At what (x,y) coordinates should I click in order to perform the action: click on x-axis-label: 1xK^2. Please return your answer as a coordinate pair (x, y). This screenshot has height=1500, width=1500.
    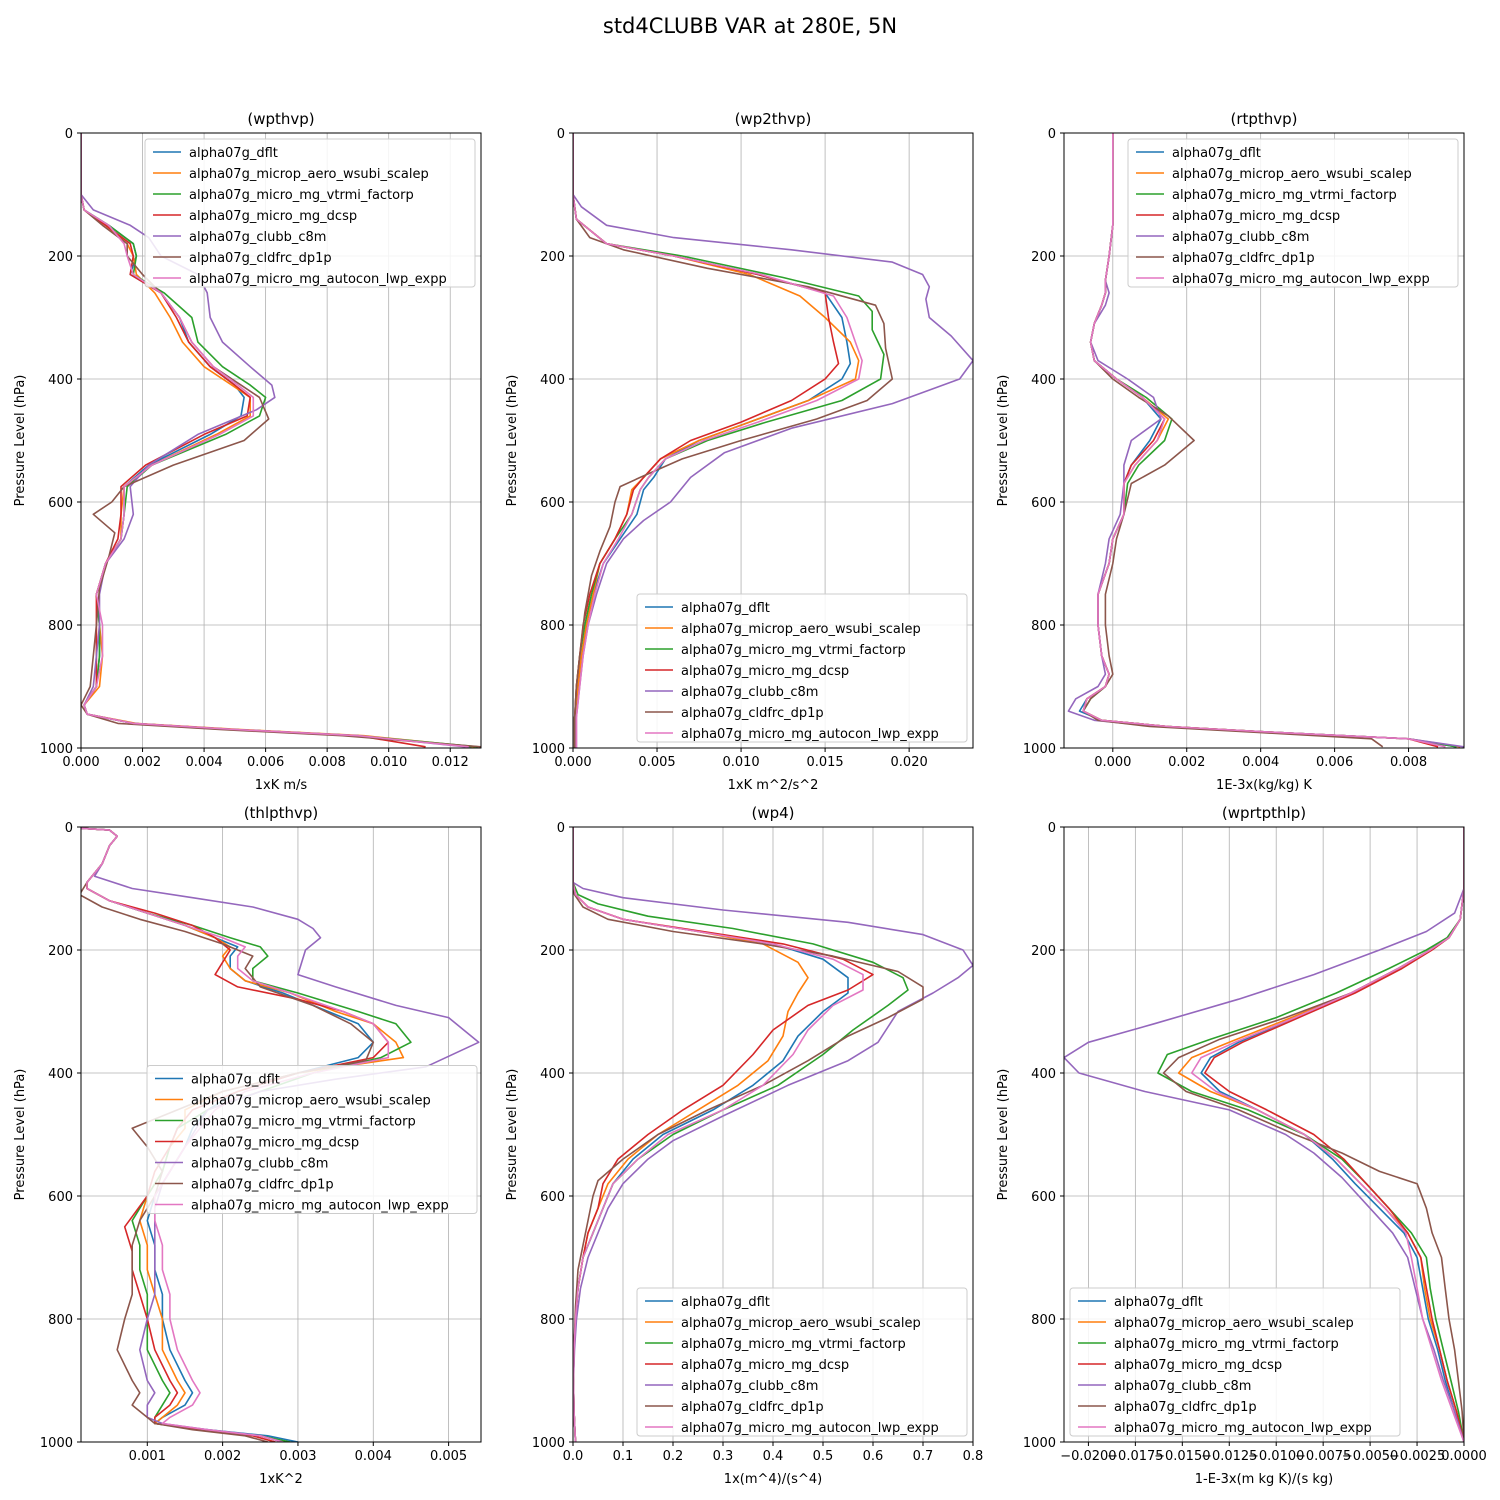
    Looking at the image, I should click on (281, 1479).